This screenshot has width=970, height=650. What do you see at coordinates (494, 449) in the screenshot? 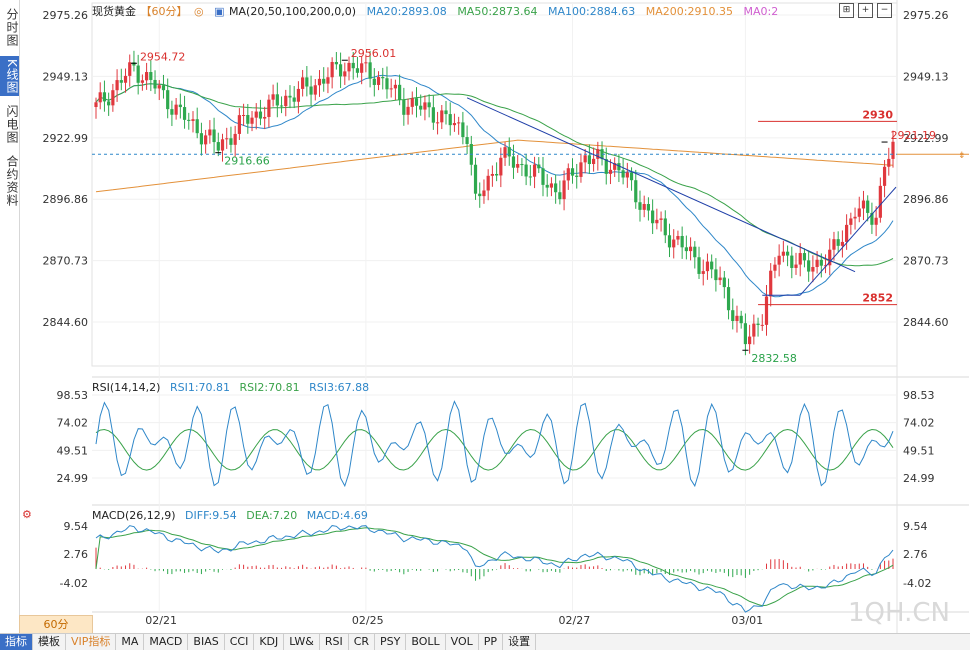
I see `rsi2-line` at bounding box center [494, 449].